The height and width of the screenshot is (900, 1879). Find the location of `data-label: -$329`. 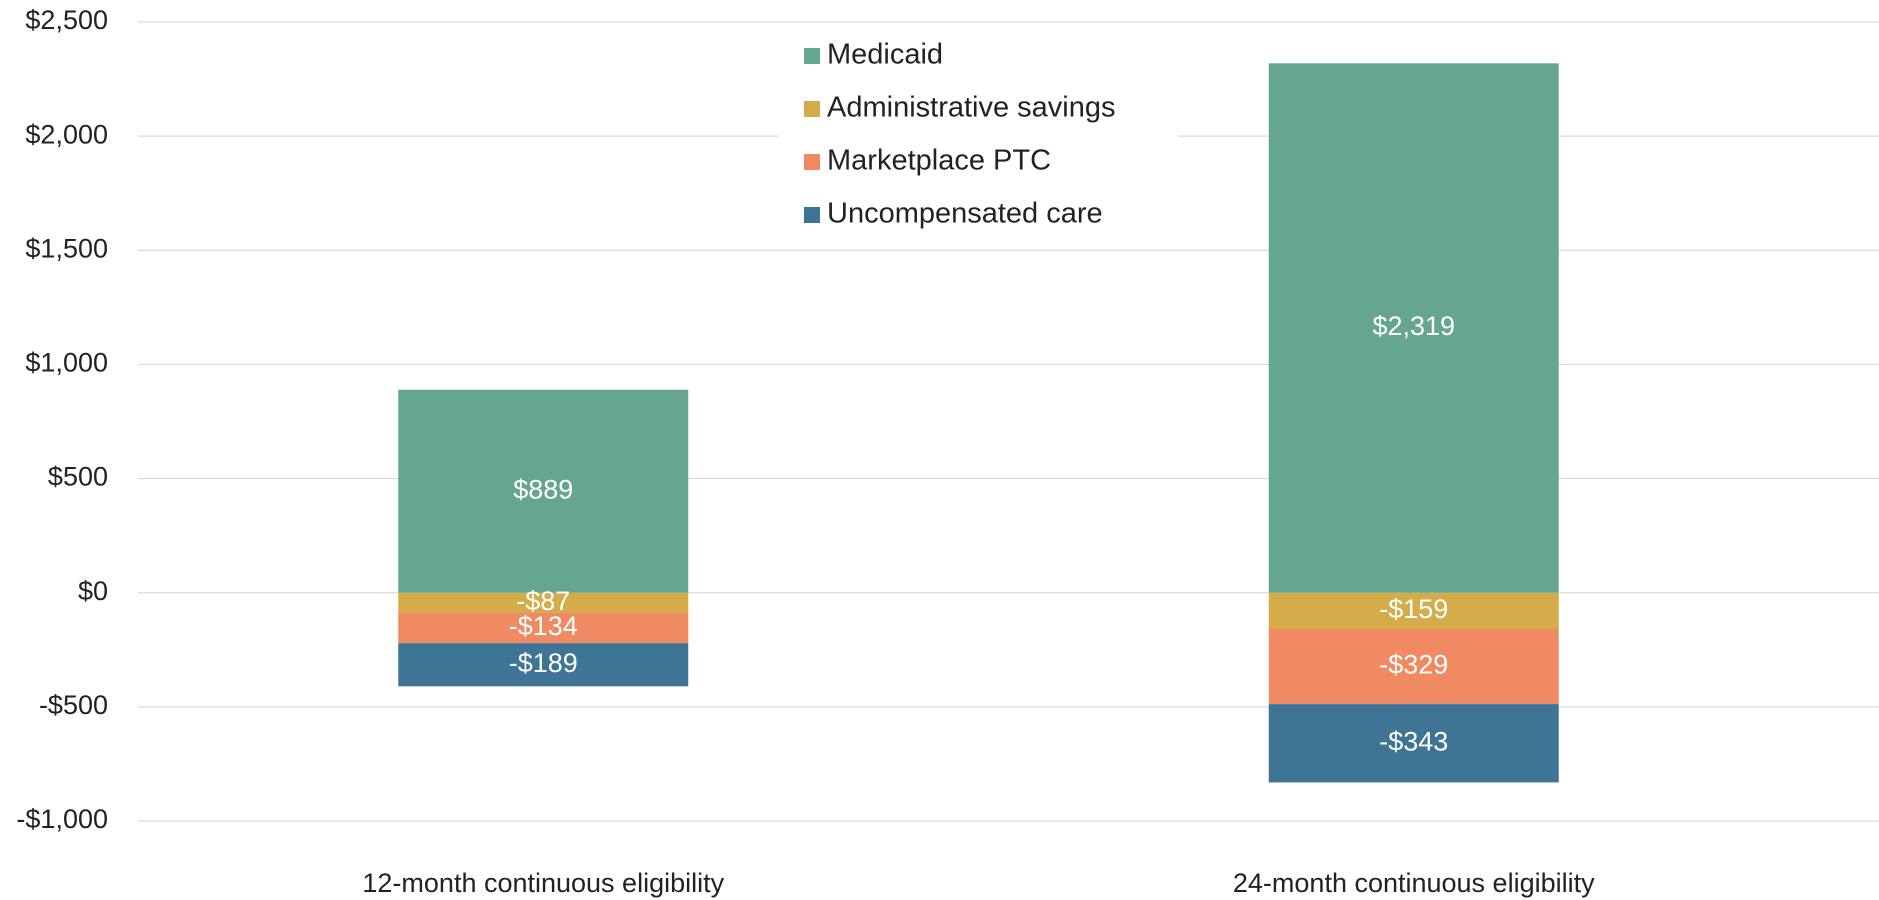

data-label: -$329 is located at coordinates (1413, 665).